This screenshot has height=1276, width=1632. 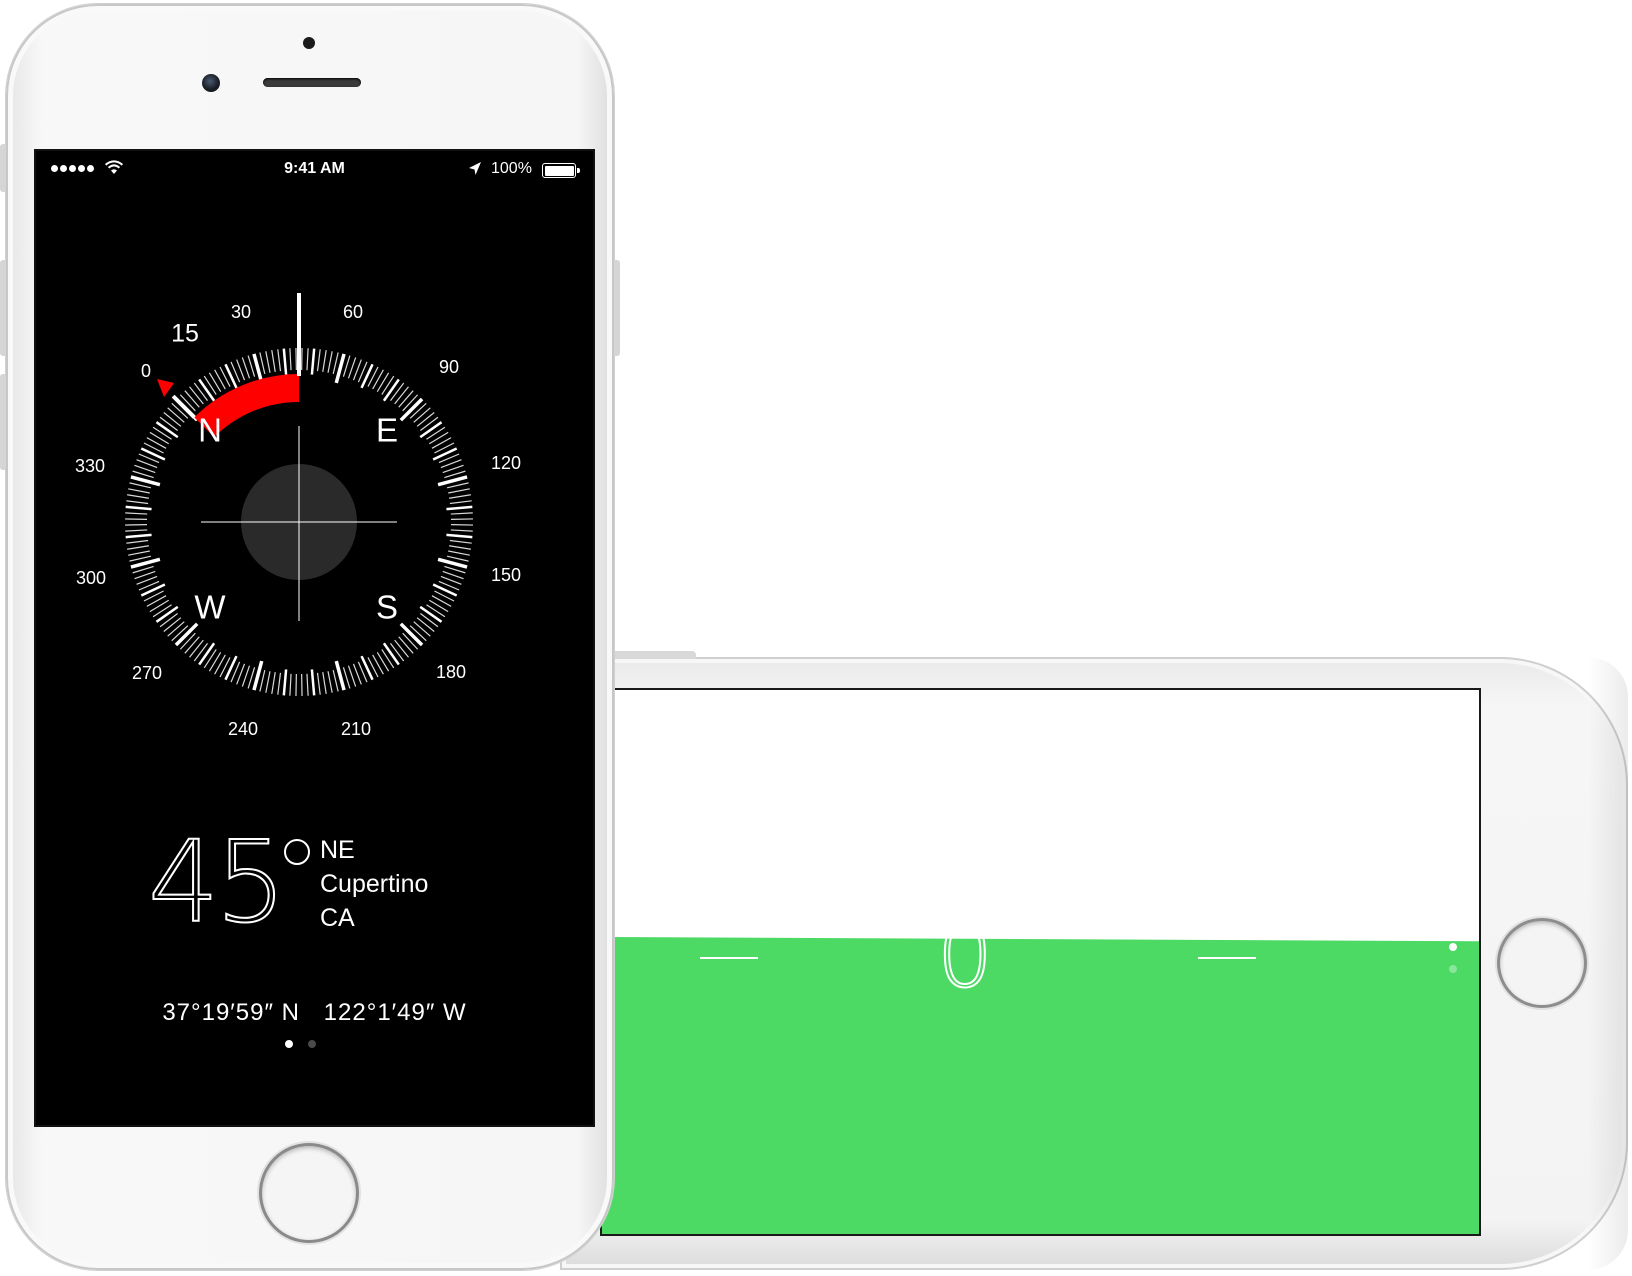 I want to click on mute-switch, so click(x=3, y=168).